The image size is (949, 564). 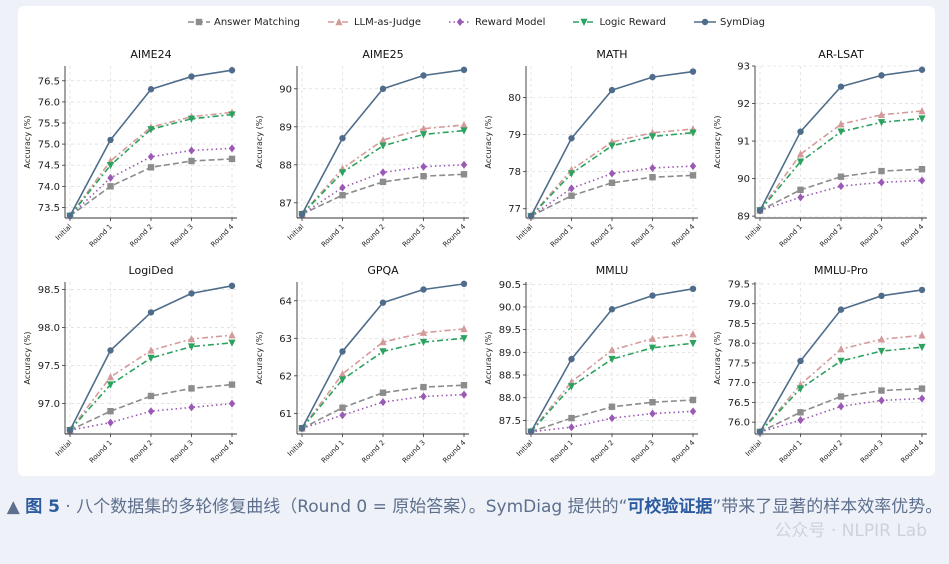 What do you see at coordinates (382, 54) in the screenshot?
I see `chart-title: AIME25` at bounding box center [382, 54].